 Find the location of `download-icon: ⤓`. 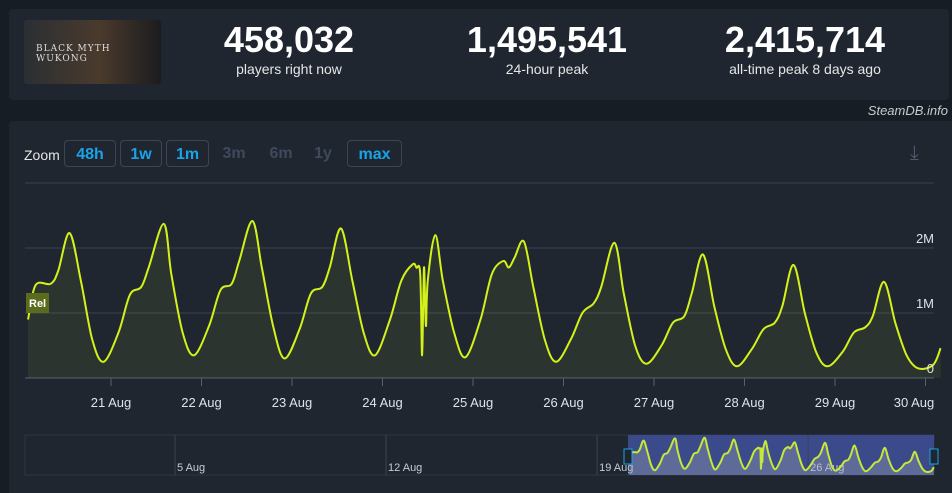

download-icon: ⤓ is located at coordinates (914, 153).